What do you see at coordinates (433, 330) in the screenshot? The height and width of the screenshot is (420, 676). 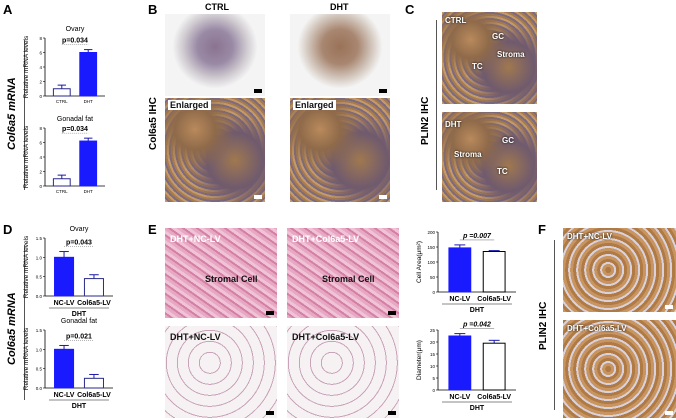 I see `y-tick-label: 25` at bounding box center [433, 330].